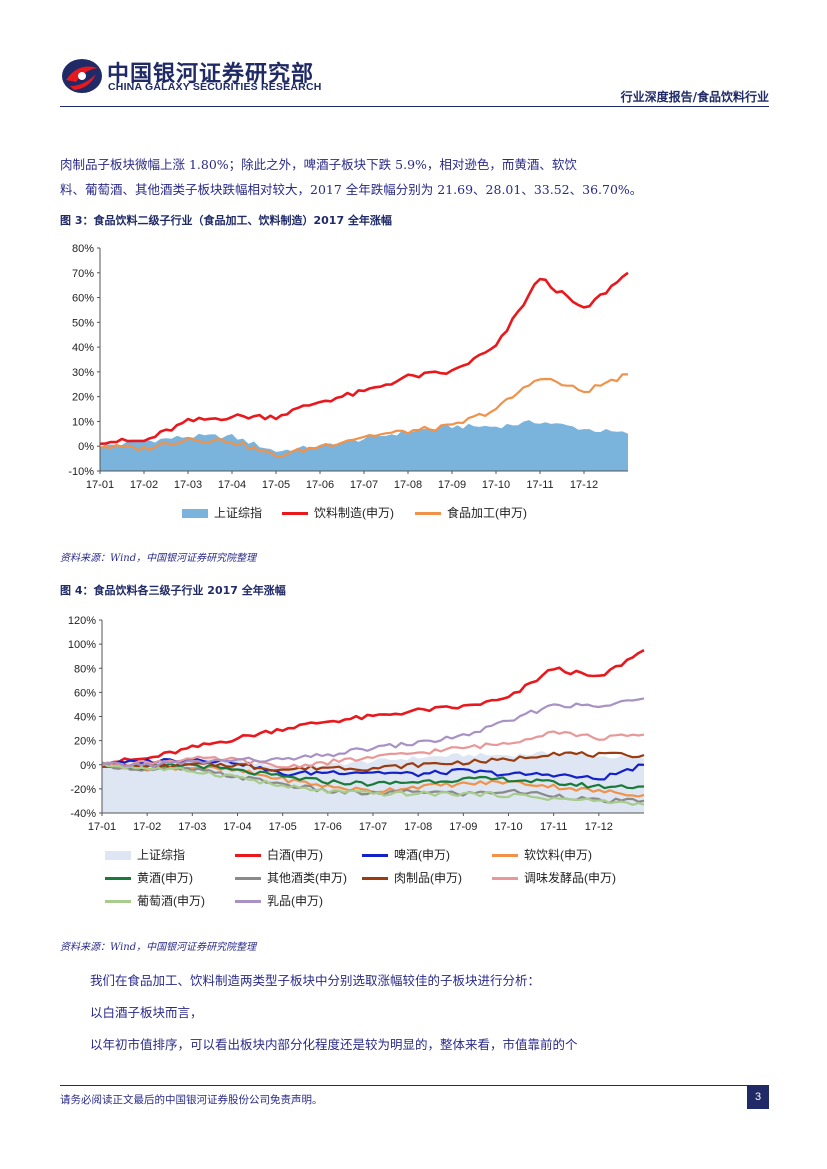 The image size is (827, 1169). I want to click on legend-item: 白酒(申万), so click(279, 854).